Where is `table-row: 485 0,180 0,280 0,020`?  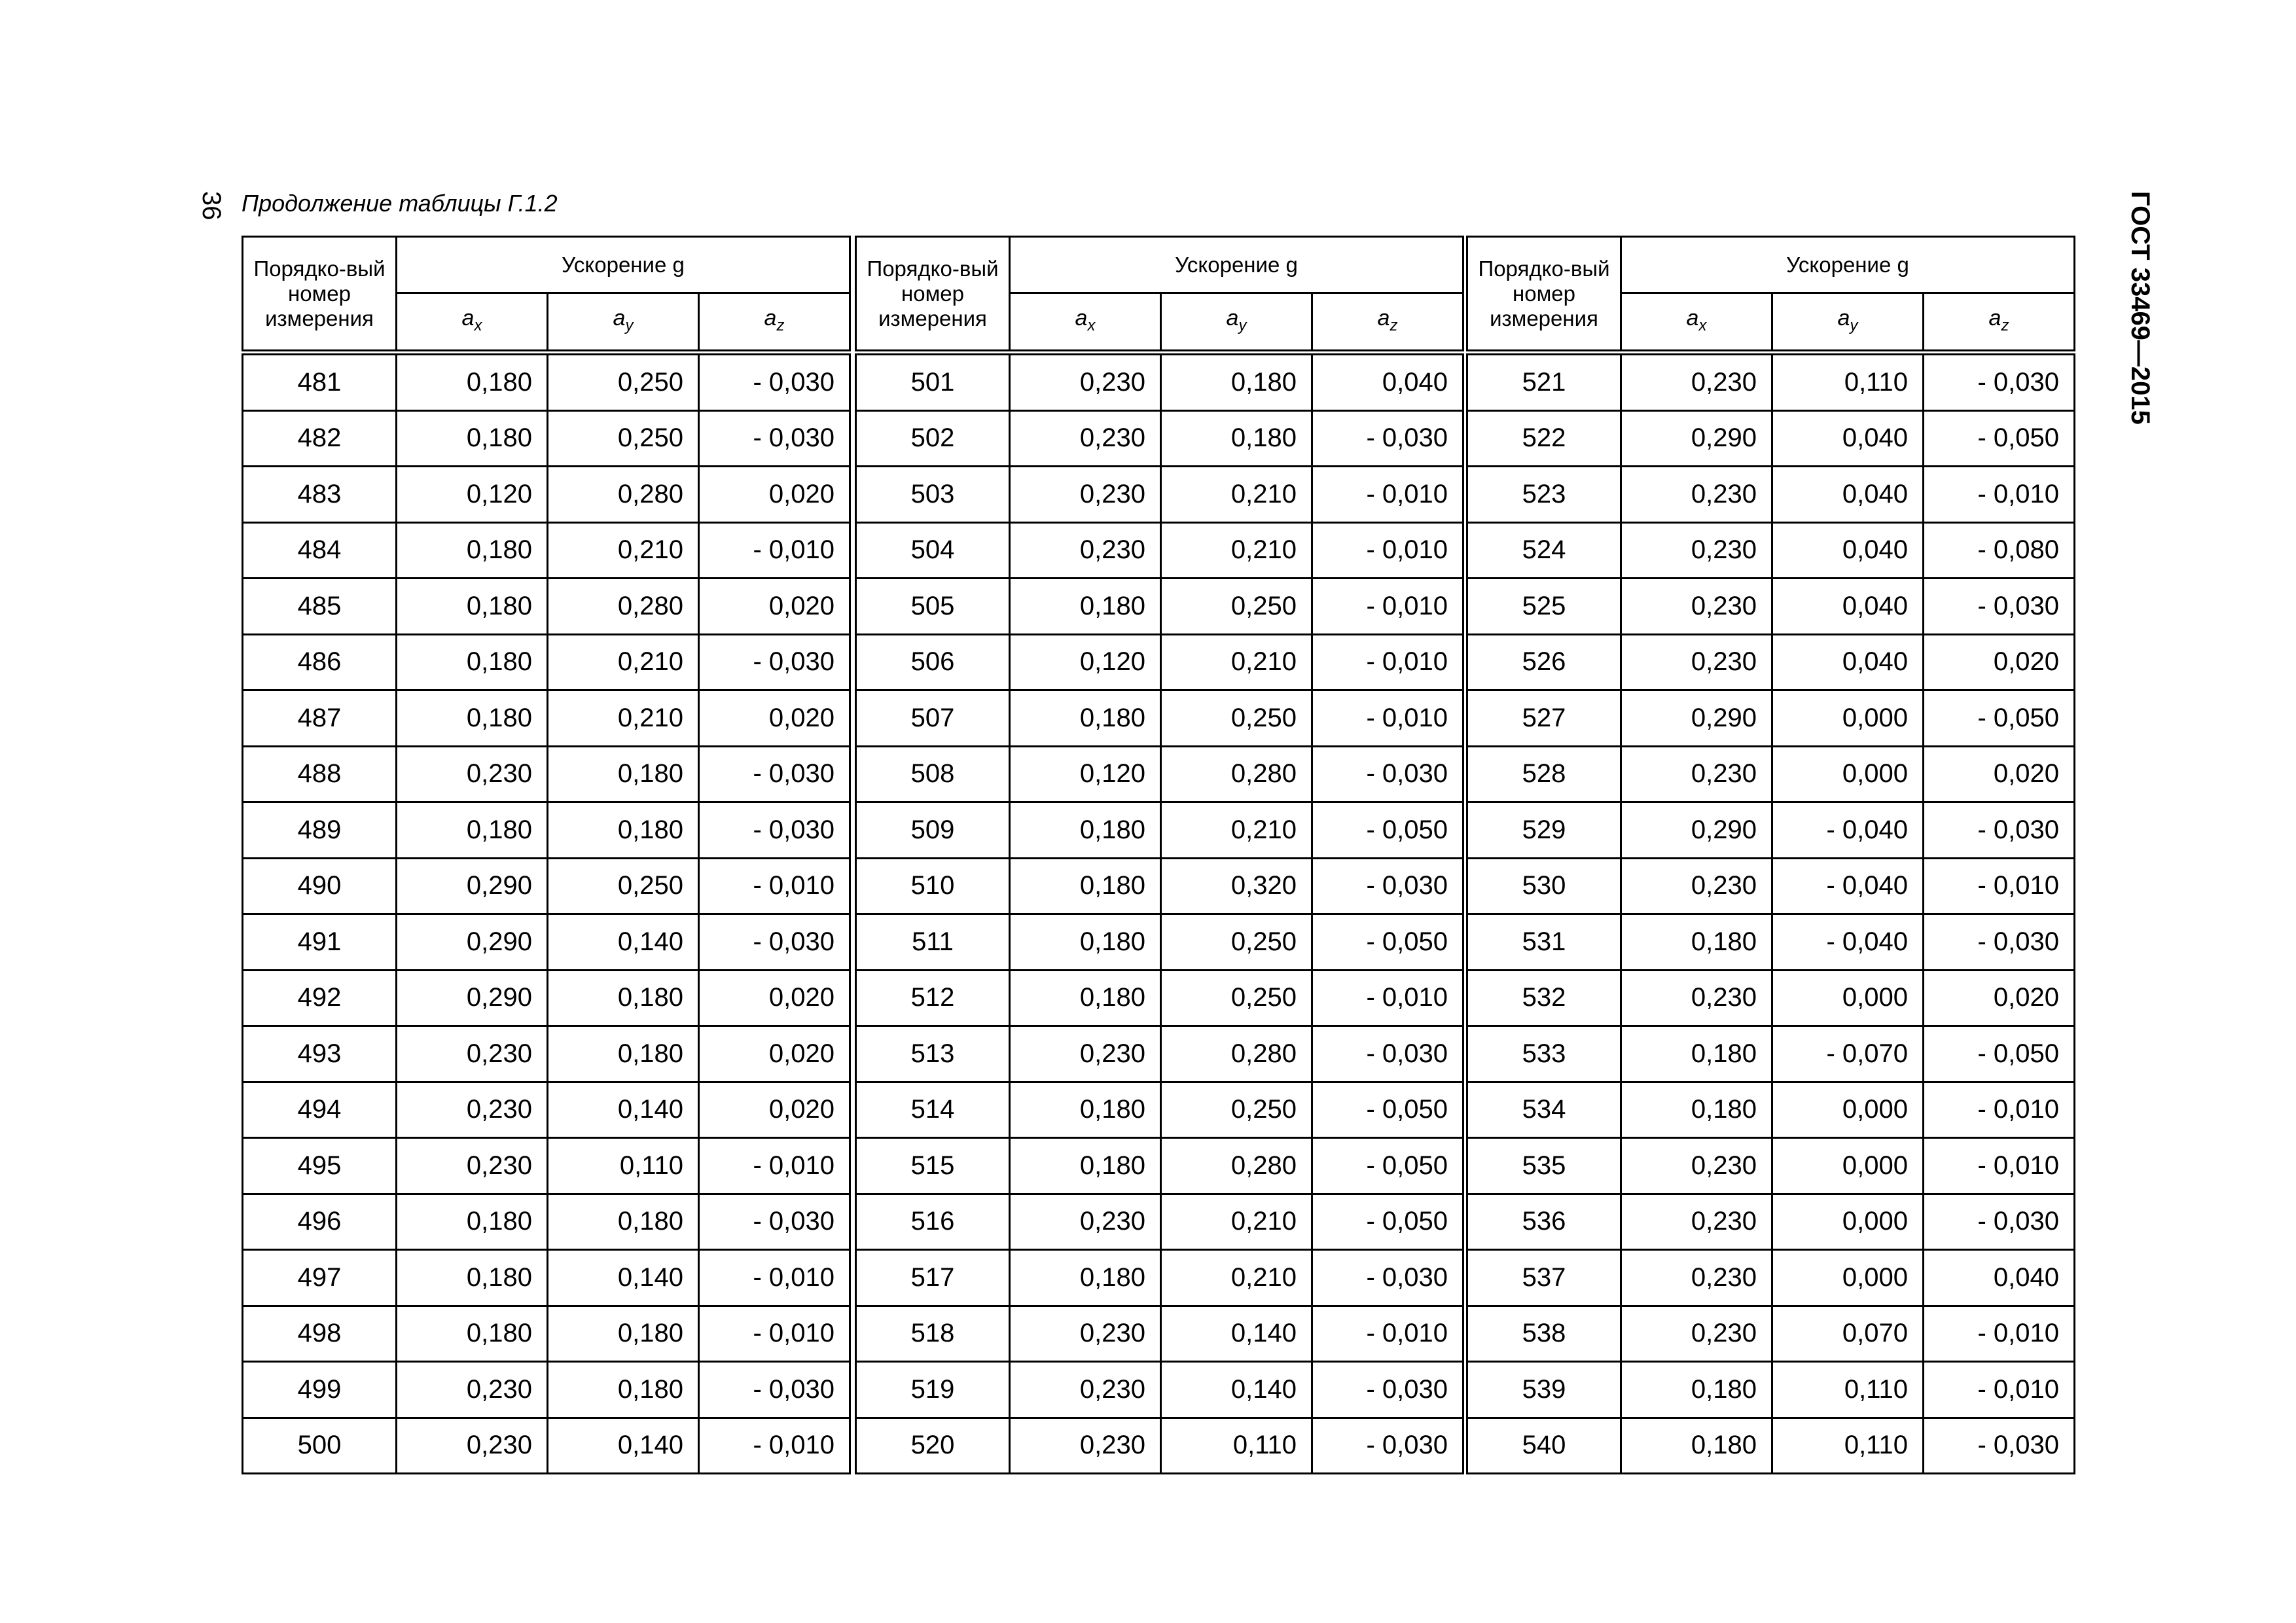 table-row: 485 0,180 0,280 0,020 is located at coordinates (546, 606).